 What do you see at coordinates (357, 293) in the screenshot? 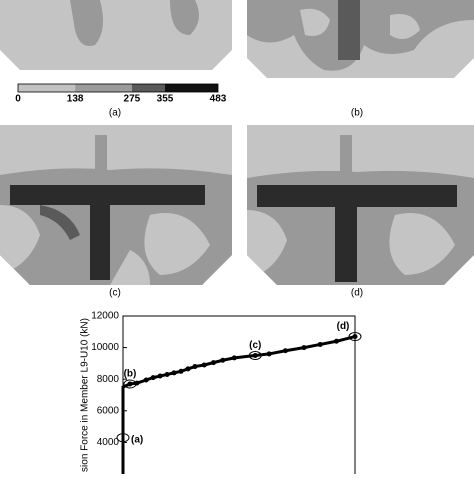
I see `panel-label: (d)` at bounding box center [357, 293].